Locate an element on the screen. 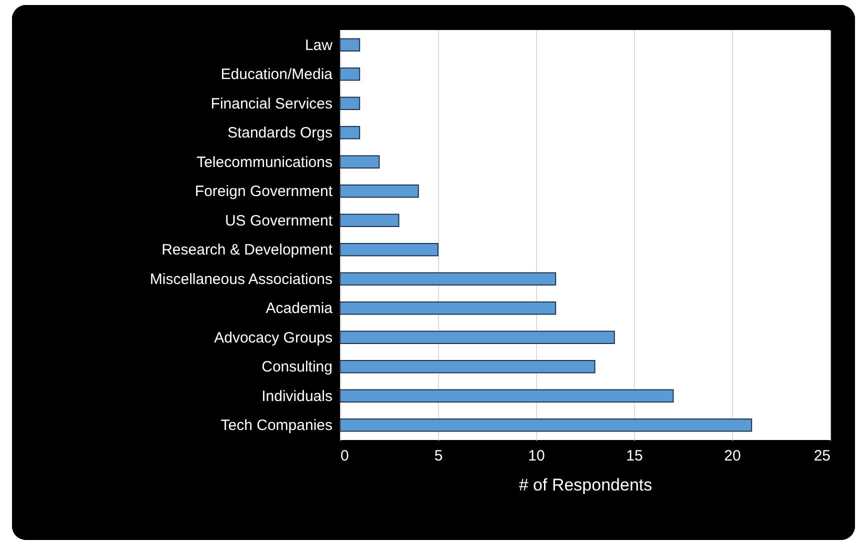 The height and width of the screenshot is (544, 860). y-tick-label: Tech Companies is located at coordinates (276, 425).